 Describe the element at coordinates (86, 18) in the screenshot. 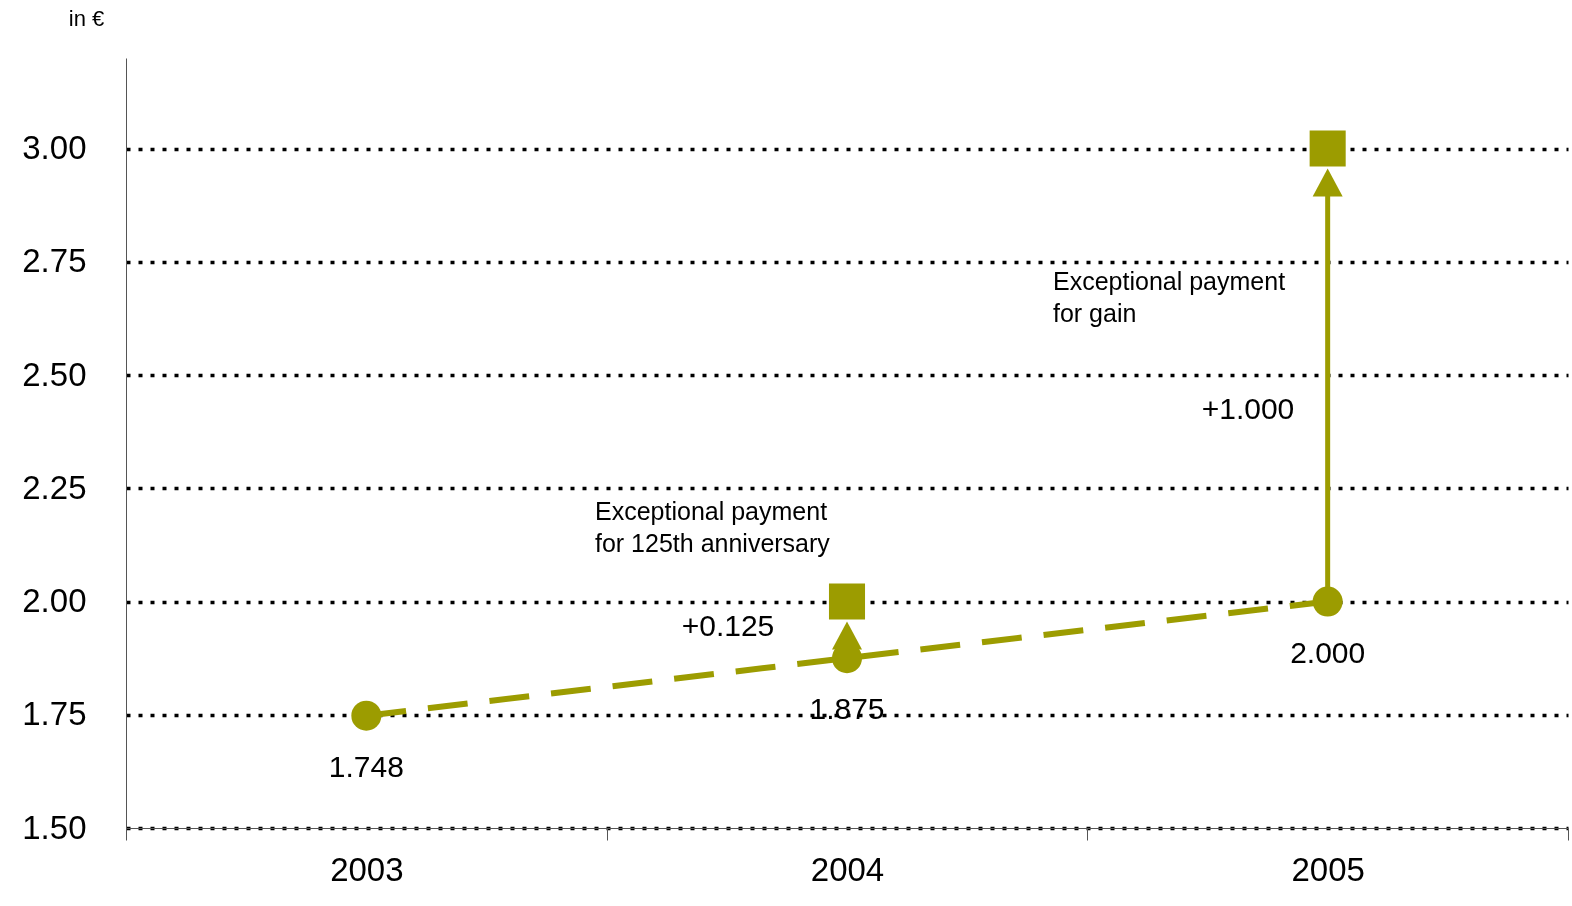

I see `y-axis-title: in €` at that location.